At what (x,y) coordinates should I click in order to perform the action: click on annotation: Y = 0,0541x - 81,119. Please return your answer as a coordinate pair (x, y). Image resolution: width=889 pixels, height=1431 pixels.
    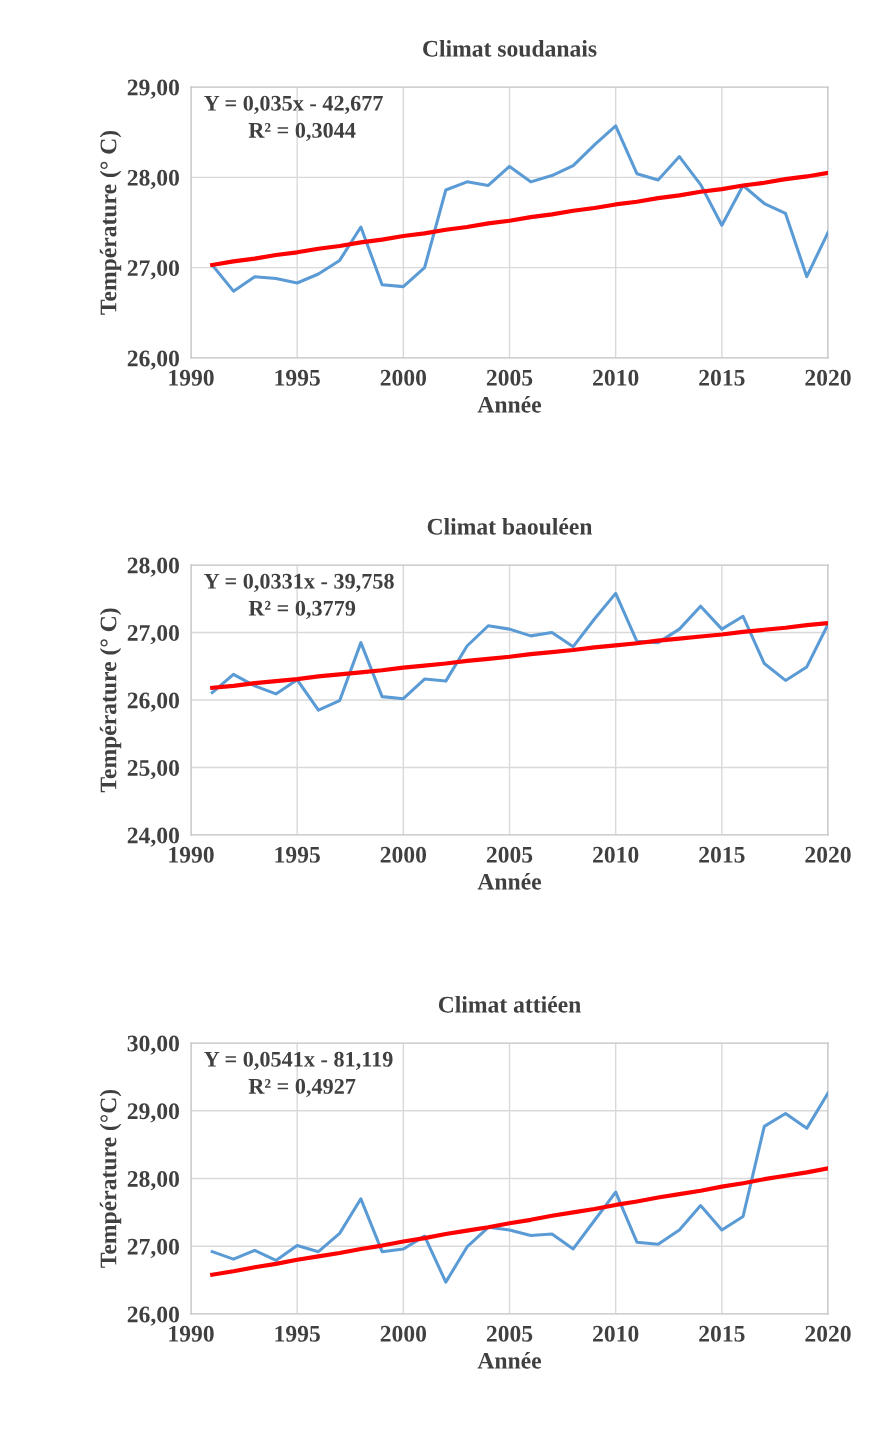
    Looking at the image, I should click on (298, 1060).